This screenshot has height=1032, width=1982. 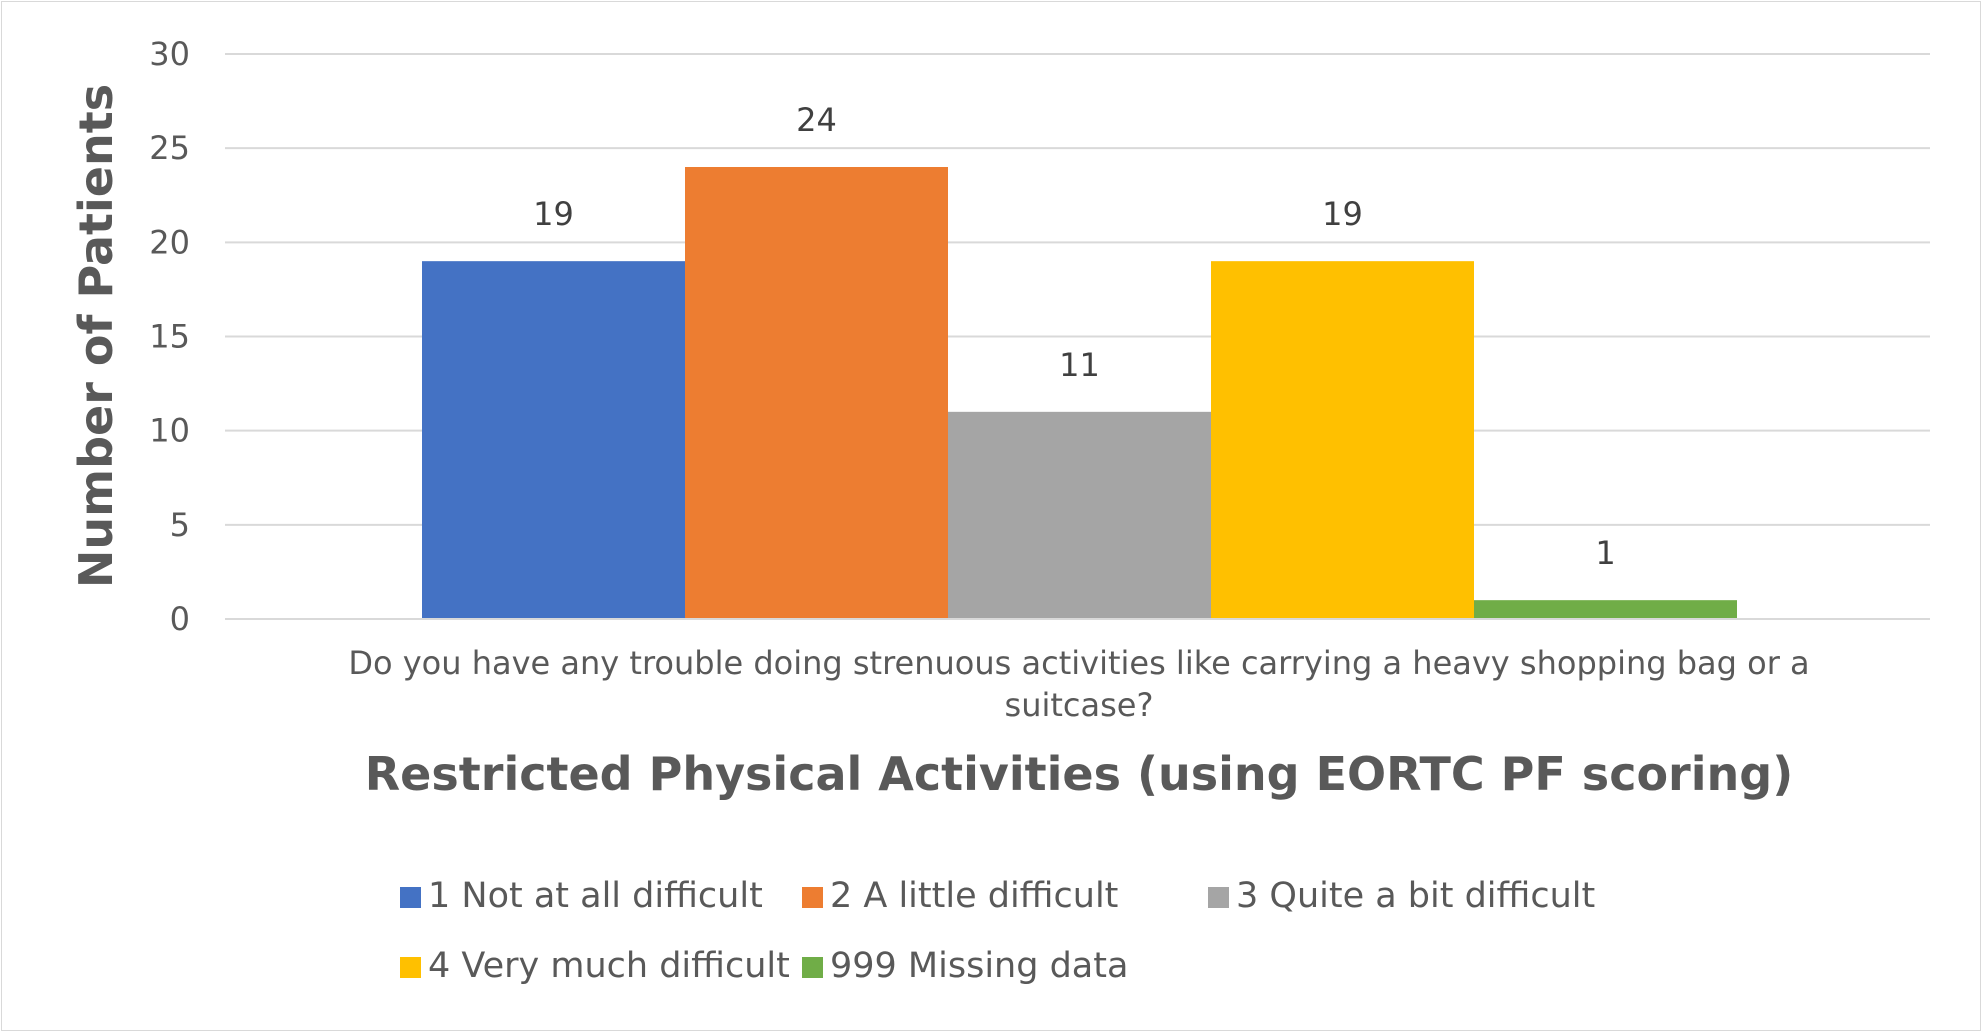 What do you see at coordinates (169, 54) in the screenshot?
I see `y-tick-label: 30` at bounding box center [169, 54].